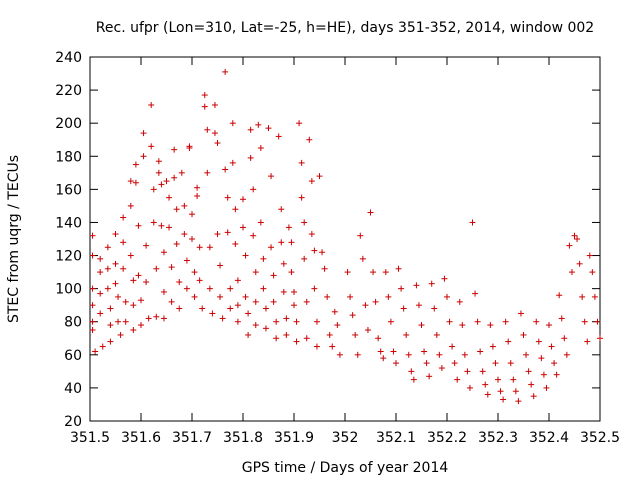 This screenshot has height=480, width=640. I want to click on x-tick-label: 351.8, so click(243, 438).